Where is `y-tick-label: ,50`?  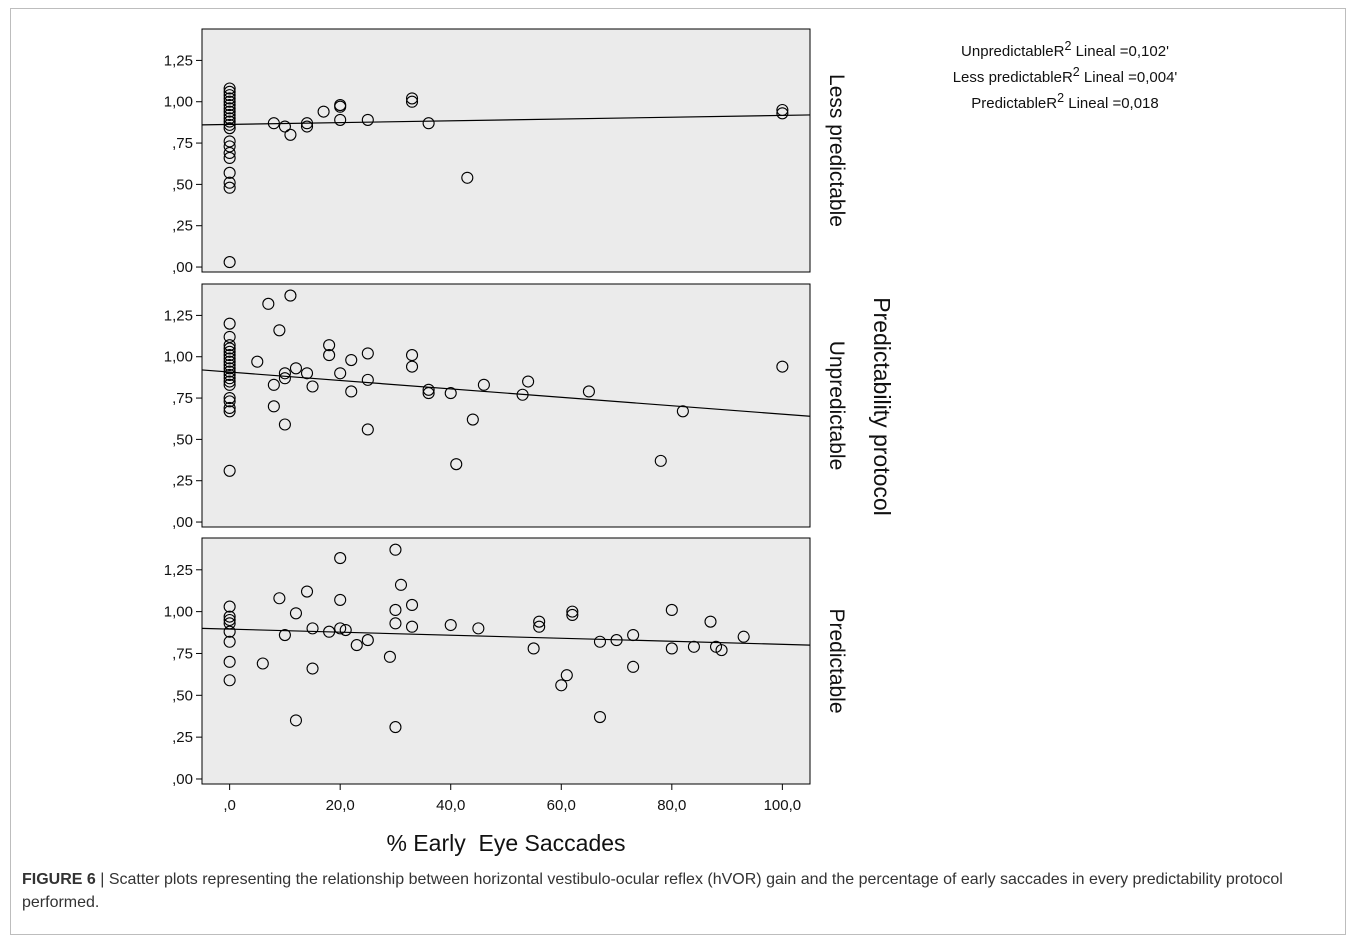
y-tick-label: ,50 is located at coordinates (182, 184).